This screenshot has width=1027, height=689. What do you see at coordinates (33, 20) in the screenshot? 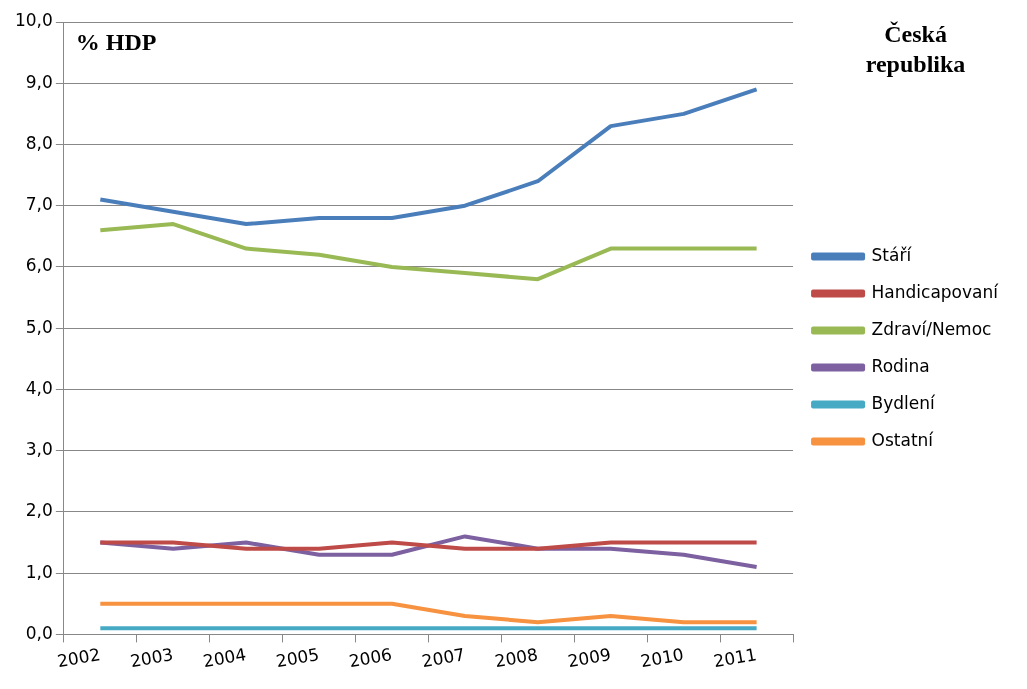
I see `y-tick-label: 10,0` at bounding box center [33, 20].